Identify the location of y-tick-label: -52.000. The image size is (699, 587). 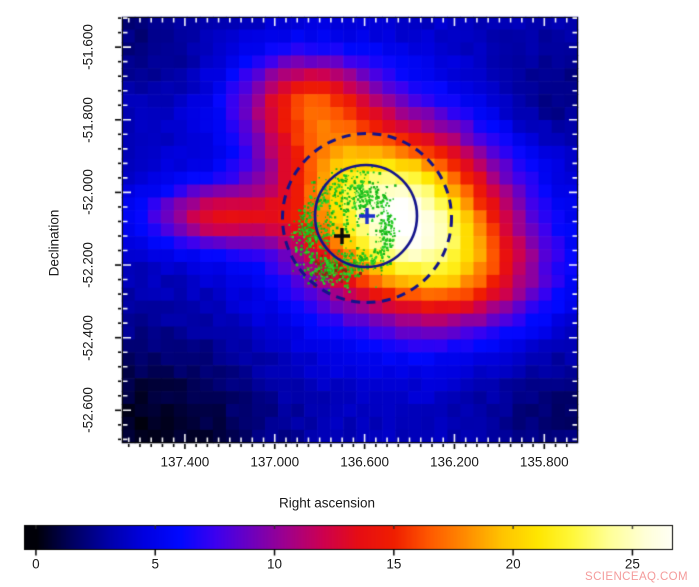
(88, 192).